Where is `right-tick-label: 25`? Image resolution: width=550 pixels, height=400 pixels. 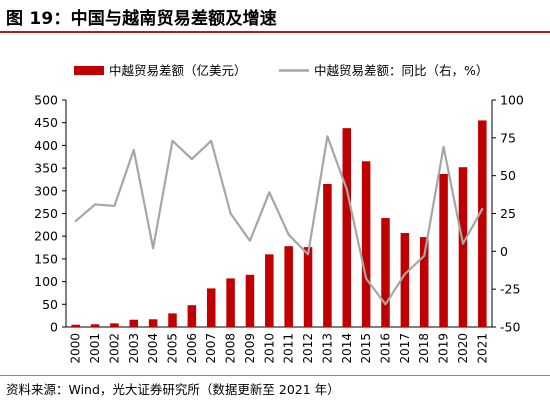
right-tick-label: 25 is located at coordinates (508, 213).